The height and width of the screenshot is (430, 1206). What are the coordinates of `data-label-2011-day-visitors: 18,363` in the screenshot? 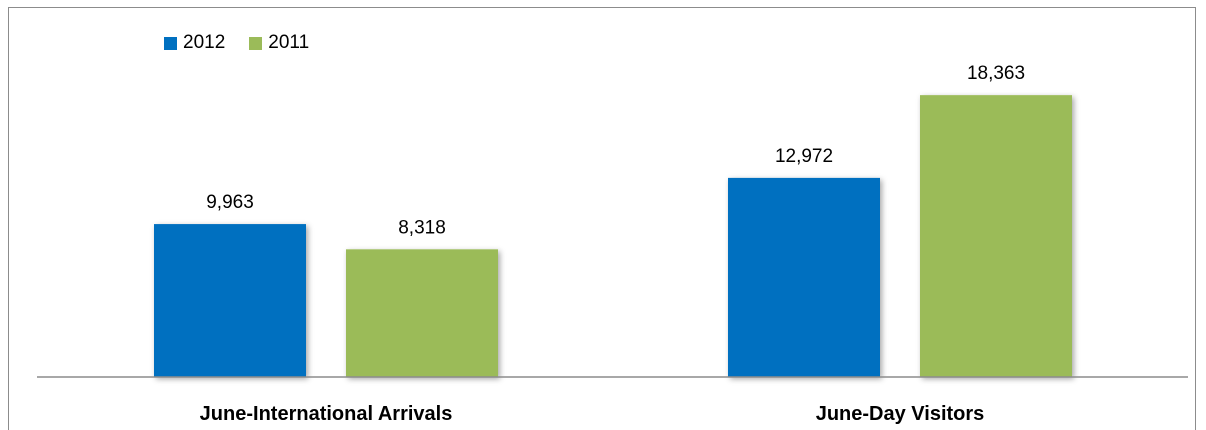 It's located at (996, 73).